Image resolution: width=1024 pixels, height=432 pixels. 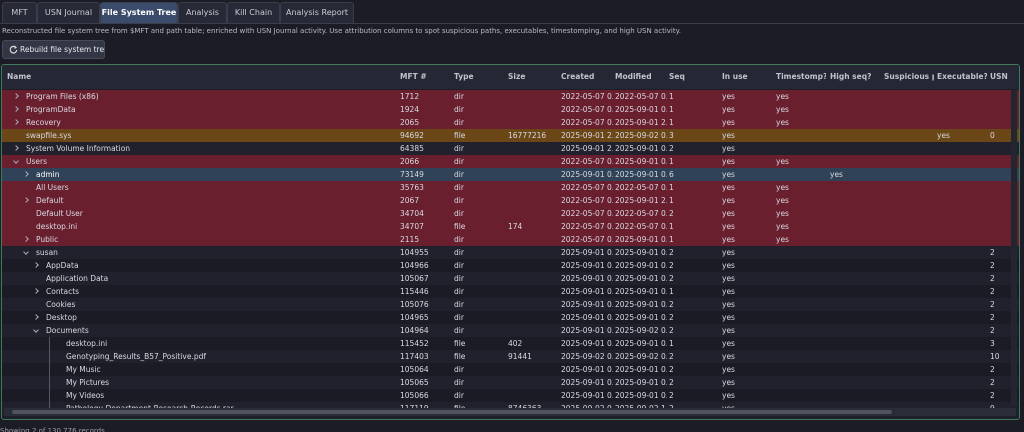 What do you see at coordinates (578, 76) in the screenshot?
I see `column-header: Created` at bounding box center [578, 76].